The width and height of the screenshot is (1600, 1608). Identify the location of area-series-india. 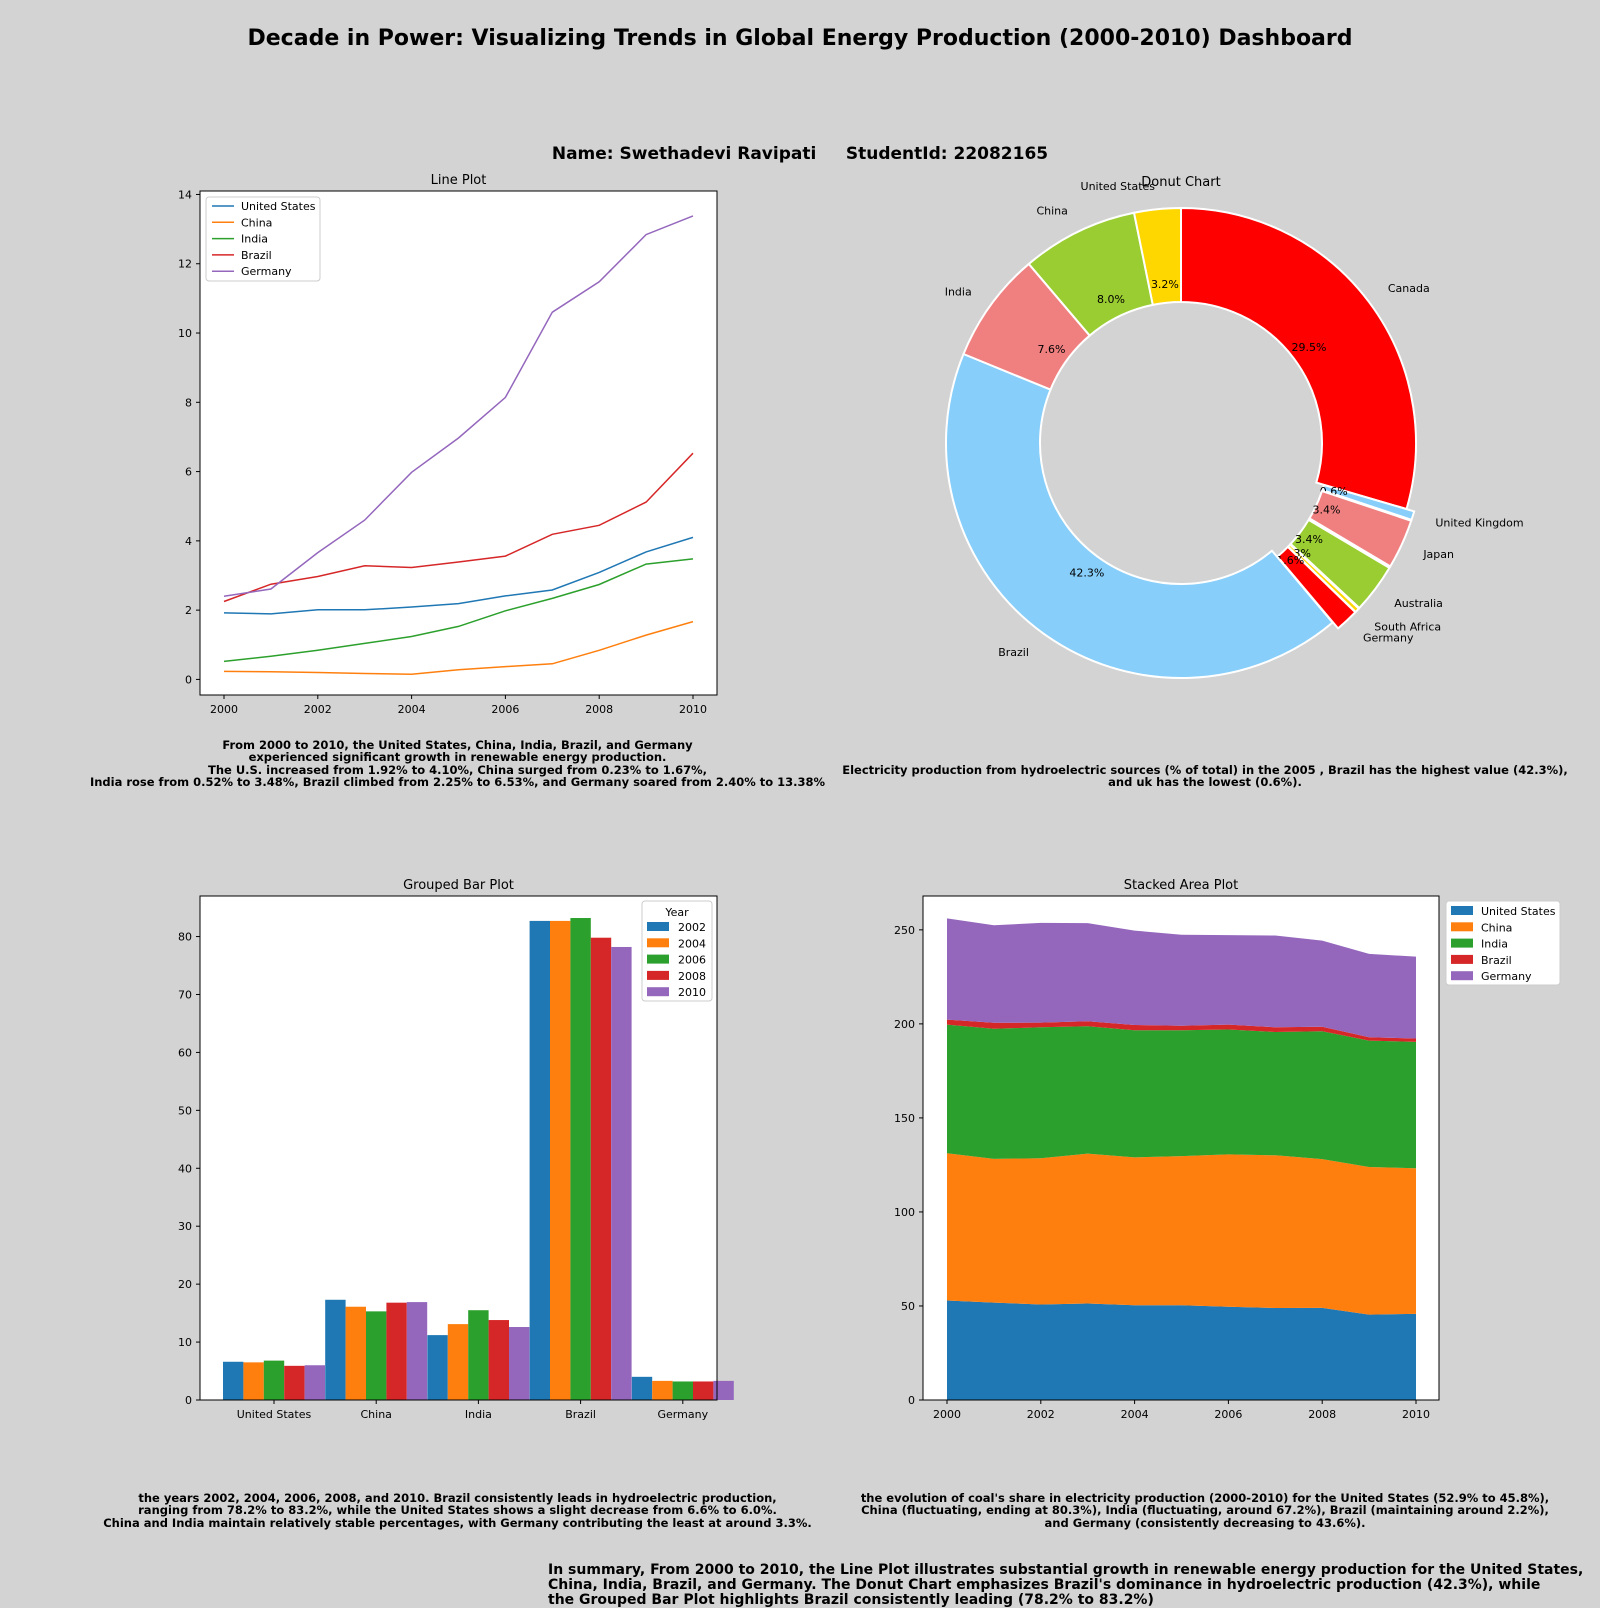
(1181, 1096).